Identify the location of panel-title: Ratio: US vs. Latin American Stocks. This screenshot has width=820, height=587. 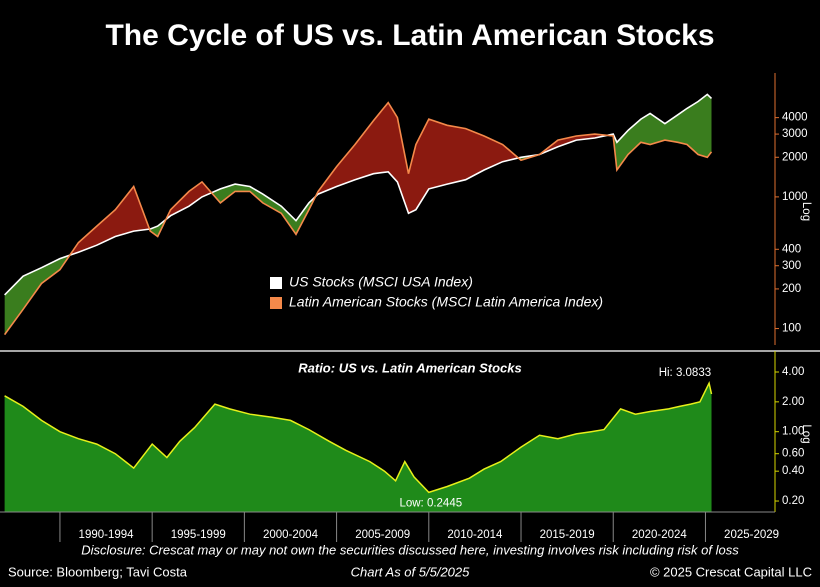
(409, 367).